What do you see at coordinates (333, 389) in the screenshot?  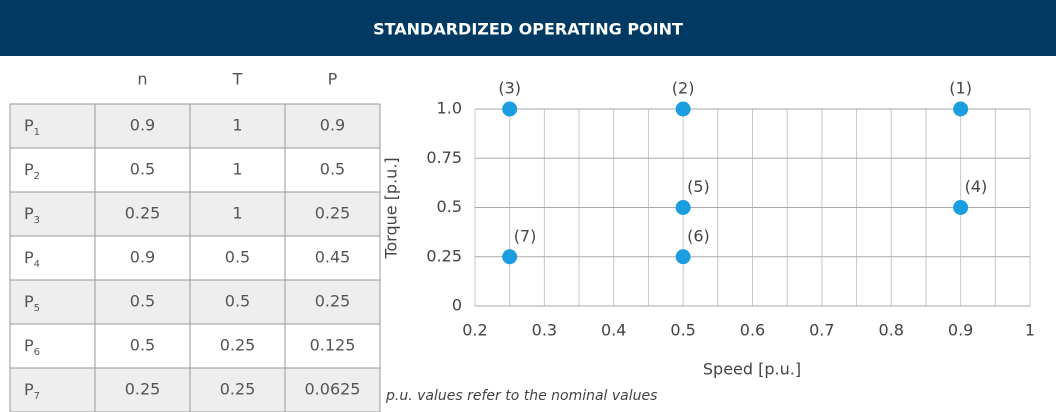 I see `table-cell: 0.0625` at bounding box center [333, 389].